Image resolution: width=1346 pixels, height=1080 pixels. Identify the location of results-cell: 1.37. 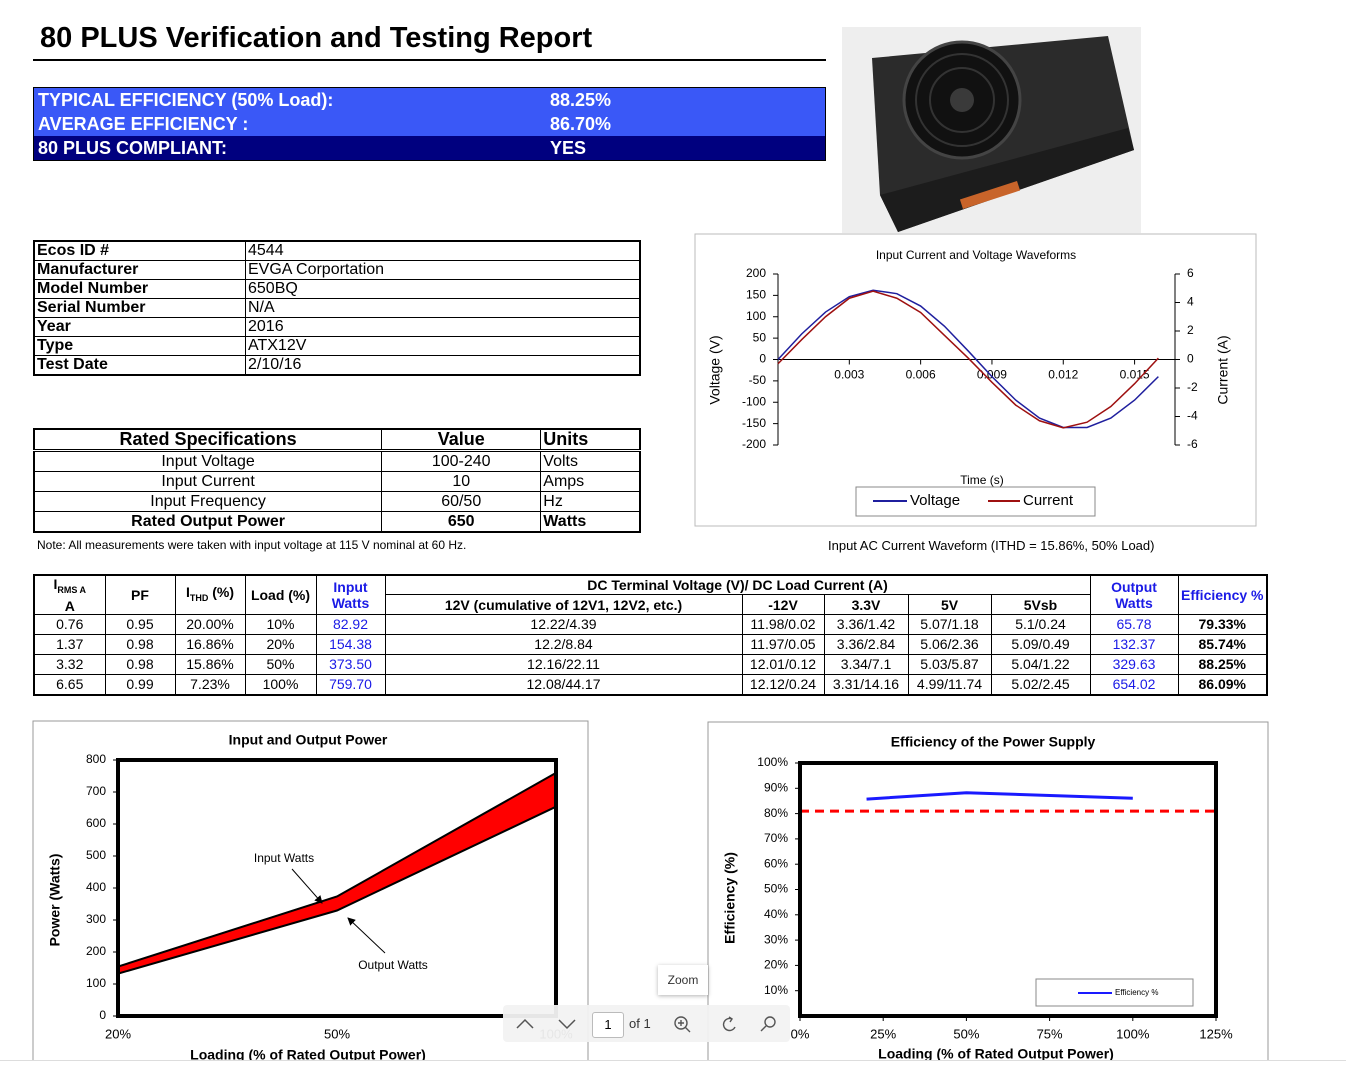
(69, 644).